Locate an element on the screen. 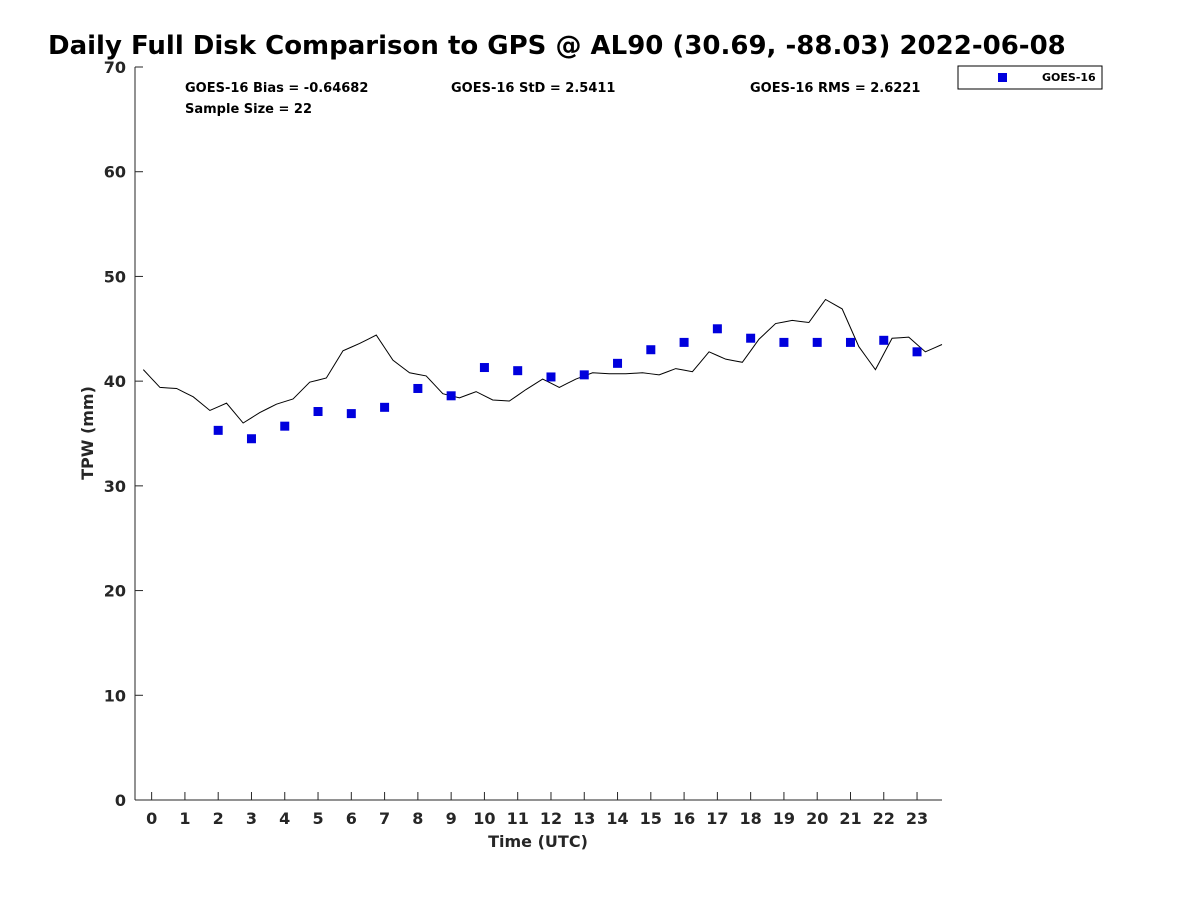 Image resolution: width=1200 pixels, height=900 pixels. legend: GOES-16 is located at coordinates (1030, 77).